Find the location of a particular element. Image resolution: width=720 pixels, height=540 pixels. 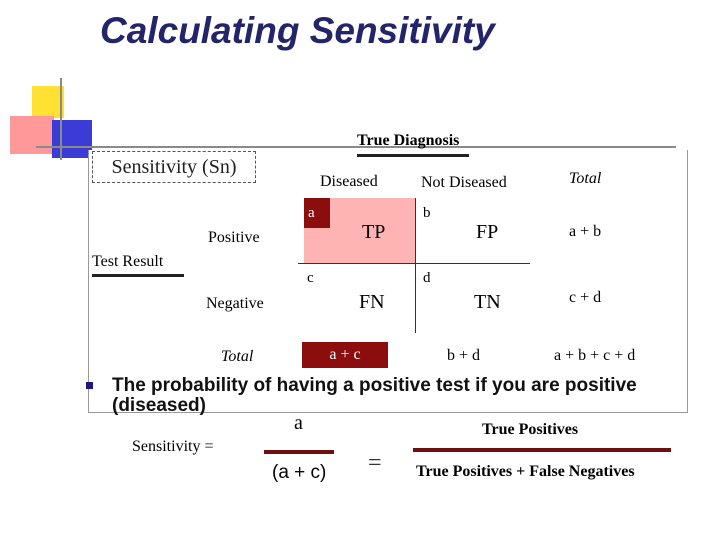

cell-true-negative: TN is located at coordinates (487, 302).